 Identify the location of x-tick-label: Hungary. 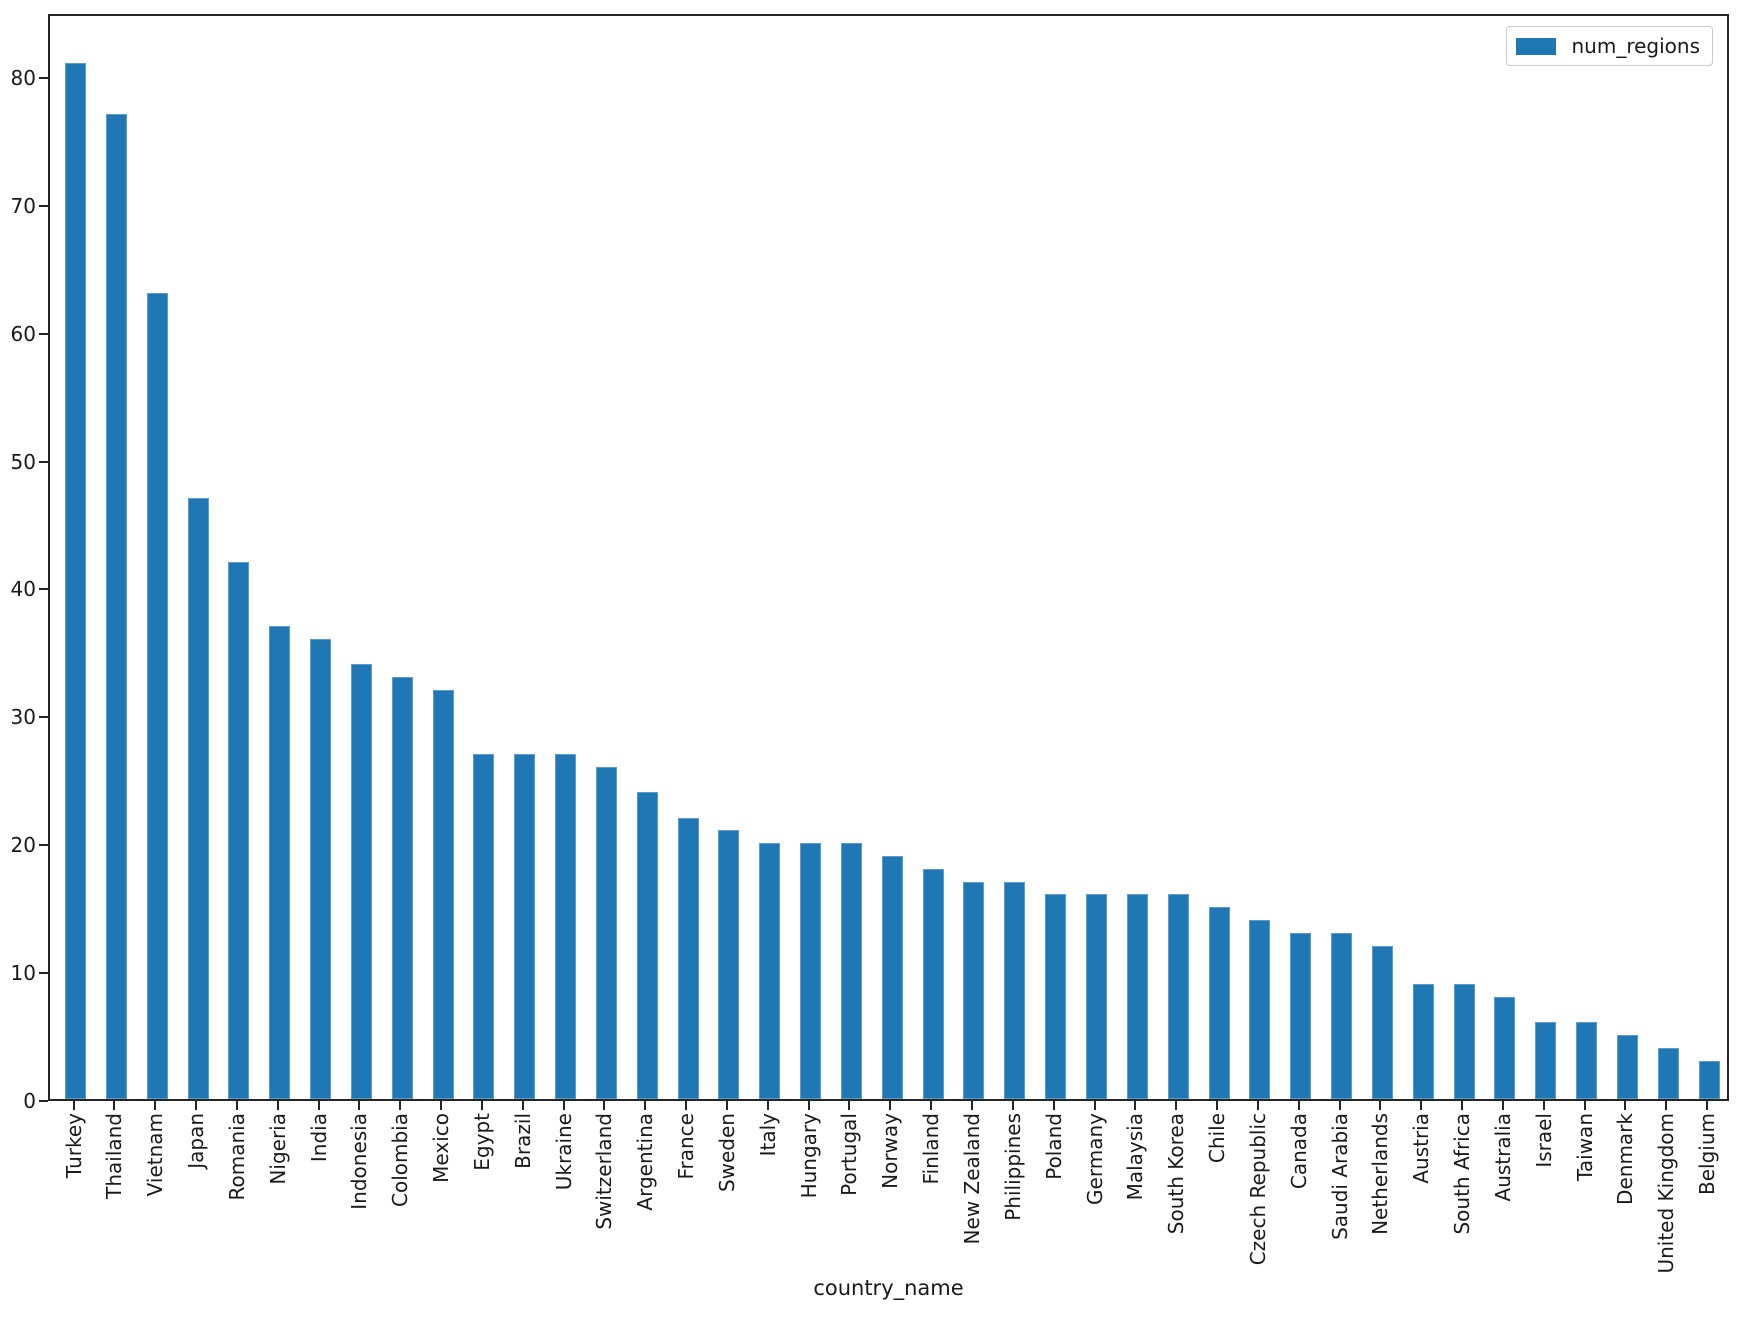
(808, 1156).